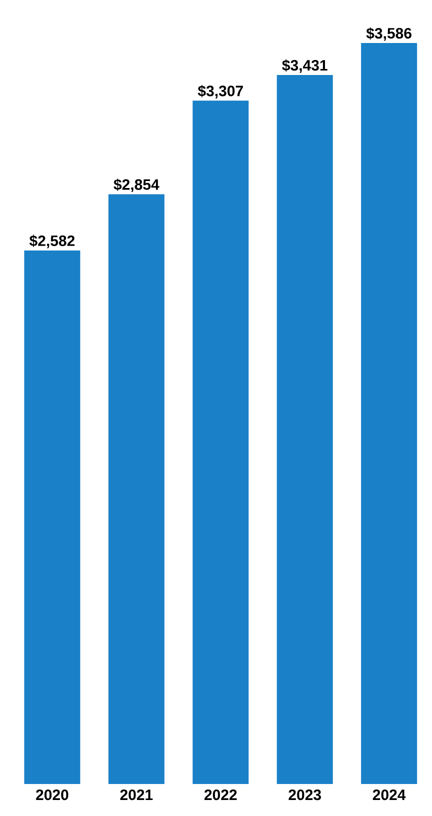 This screenshot has width=432, height=816. I want to click on data-label: $2,854, so click(137, 185).